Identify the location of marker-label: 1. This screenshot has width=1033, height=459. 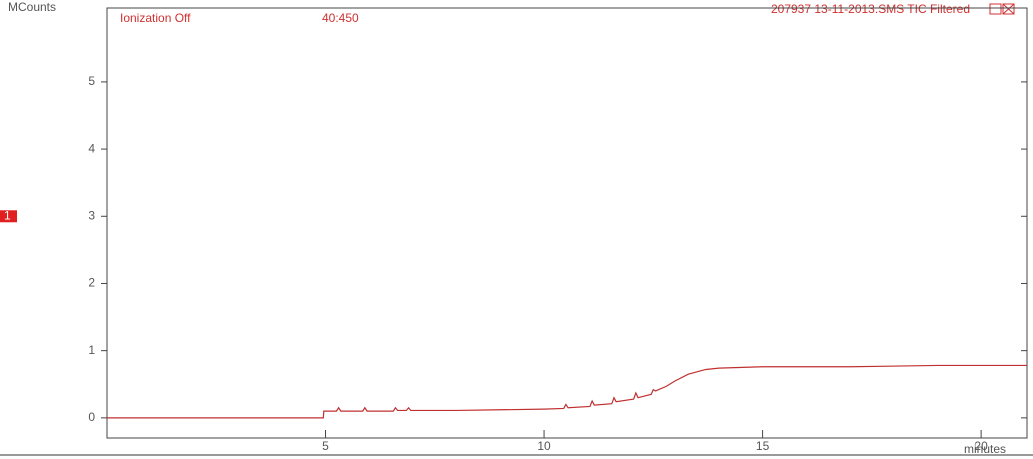
(7, 215).